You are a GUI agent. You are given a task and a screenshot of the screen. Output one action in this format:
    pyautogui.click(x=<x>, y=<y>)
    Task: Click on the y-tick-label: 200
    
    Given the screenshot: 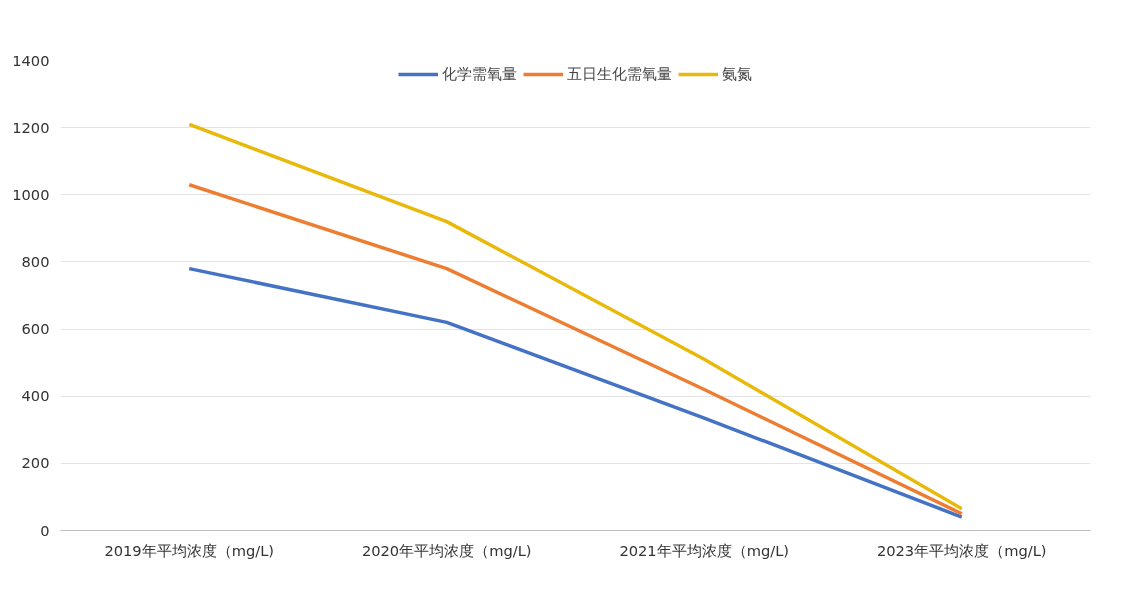 What is the action you would take?
    pyautogui.click(x=35, y=463)
    